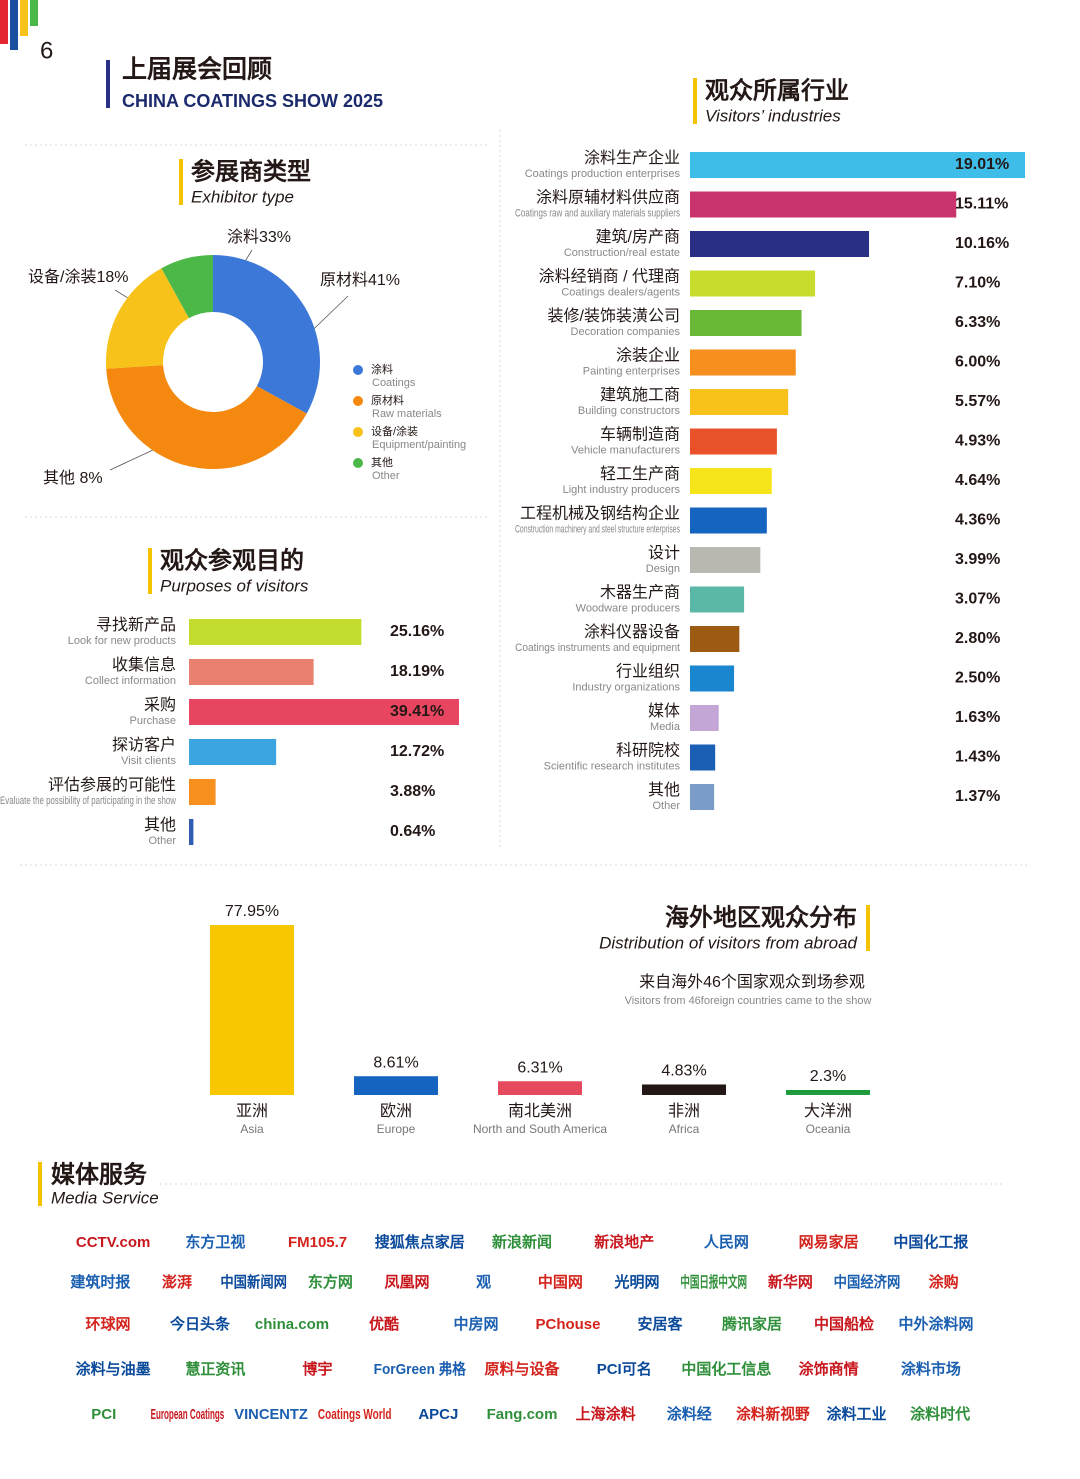 This screenshot has width=1080, height=1479. Describe the element at coordinates (539, 1067) in the screenshot. I see `value-label: 6.31%` at that location.